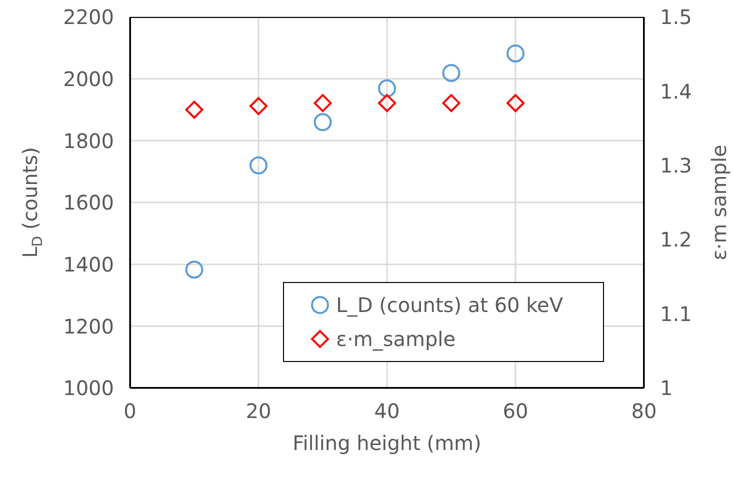 This screenshot has width=733, height=482. What do you see at coordinates (396, 339) in the screenshot?
I see `legend-label: ε·m_sample` at bounding box center [396, 339].